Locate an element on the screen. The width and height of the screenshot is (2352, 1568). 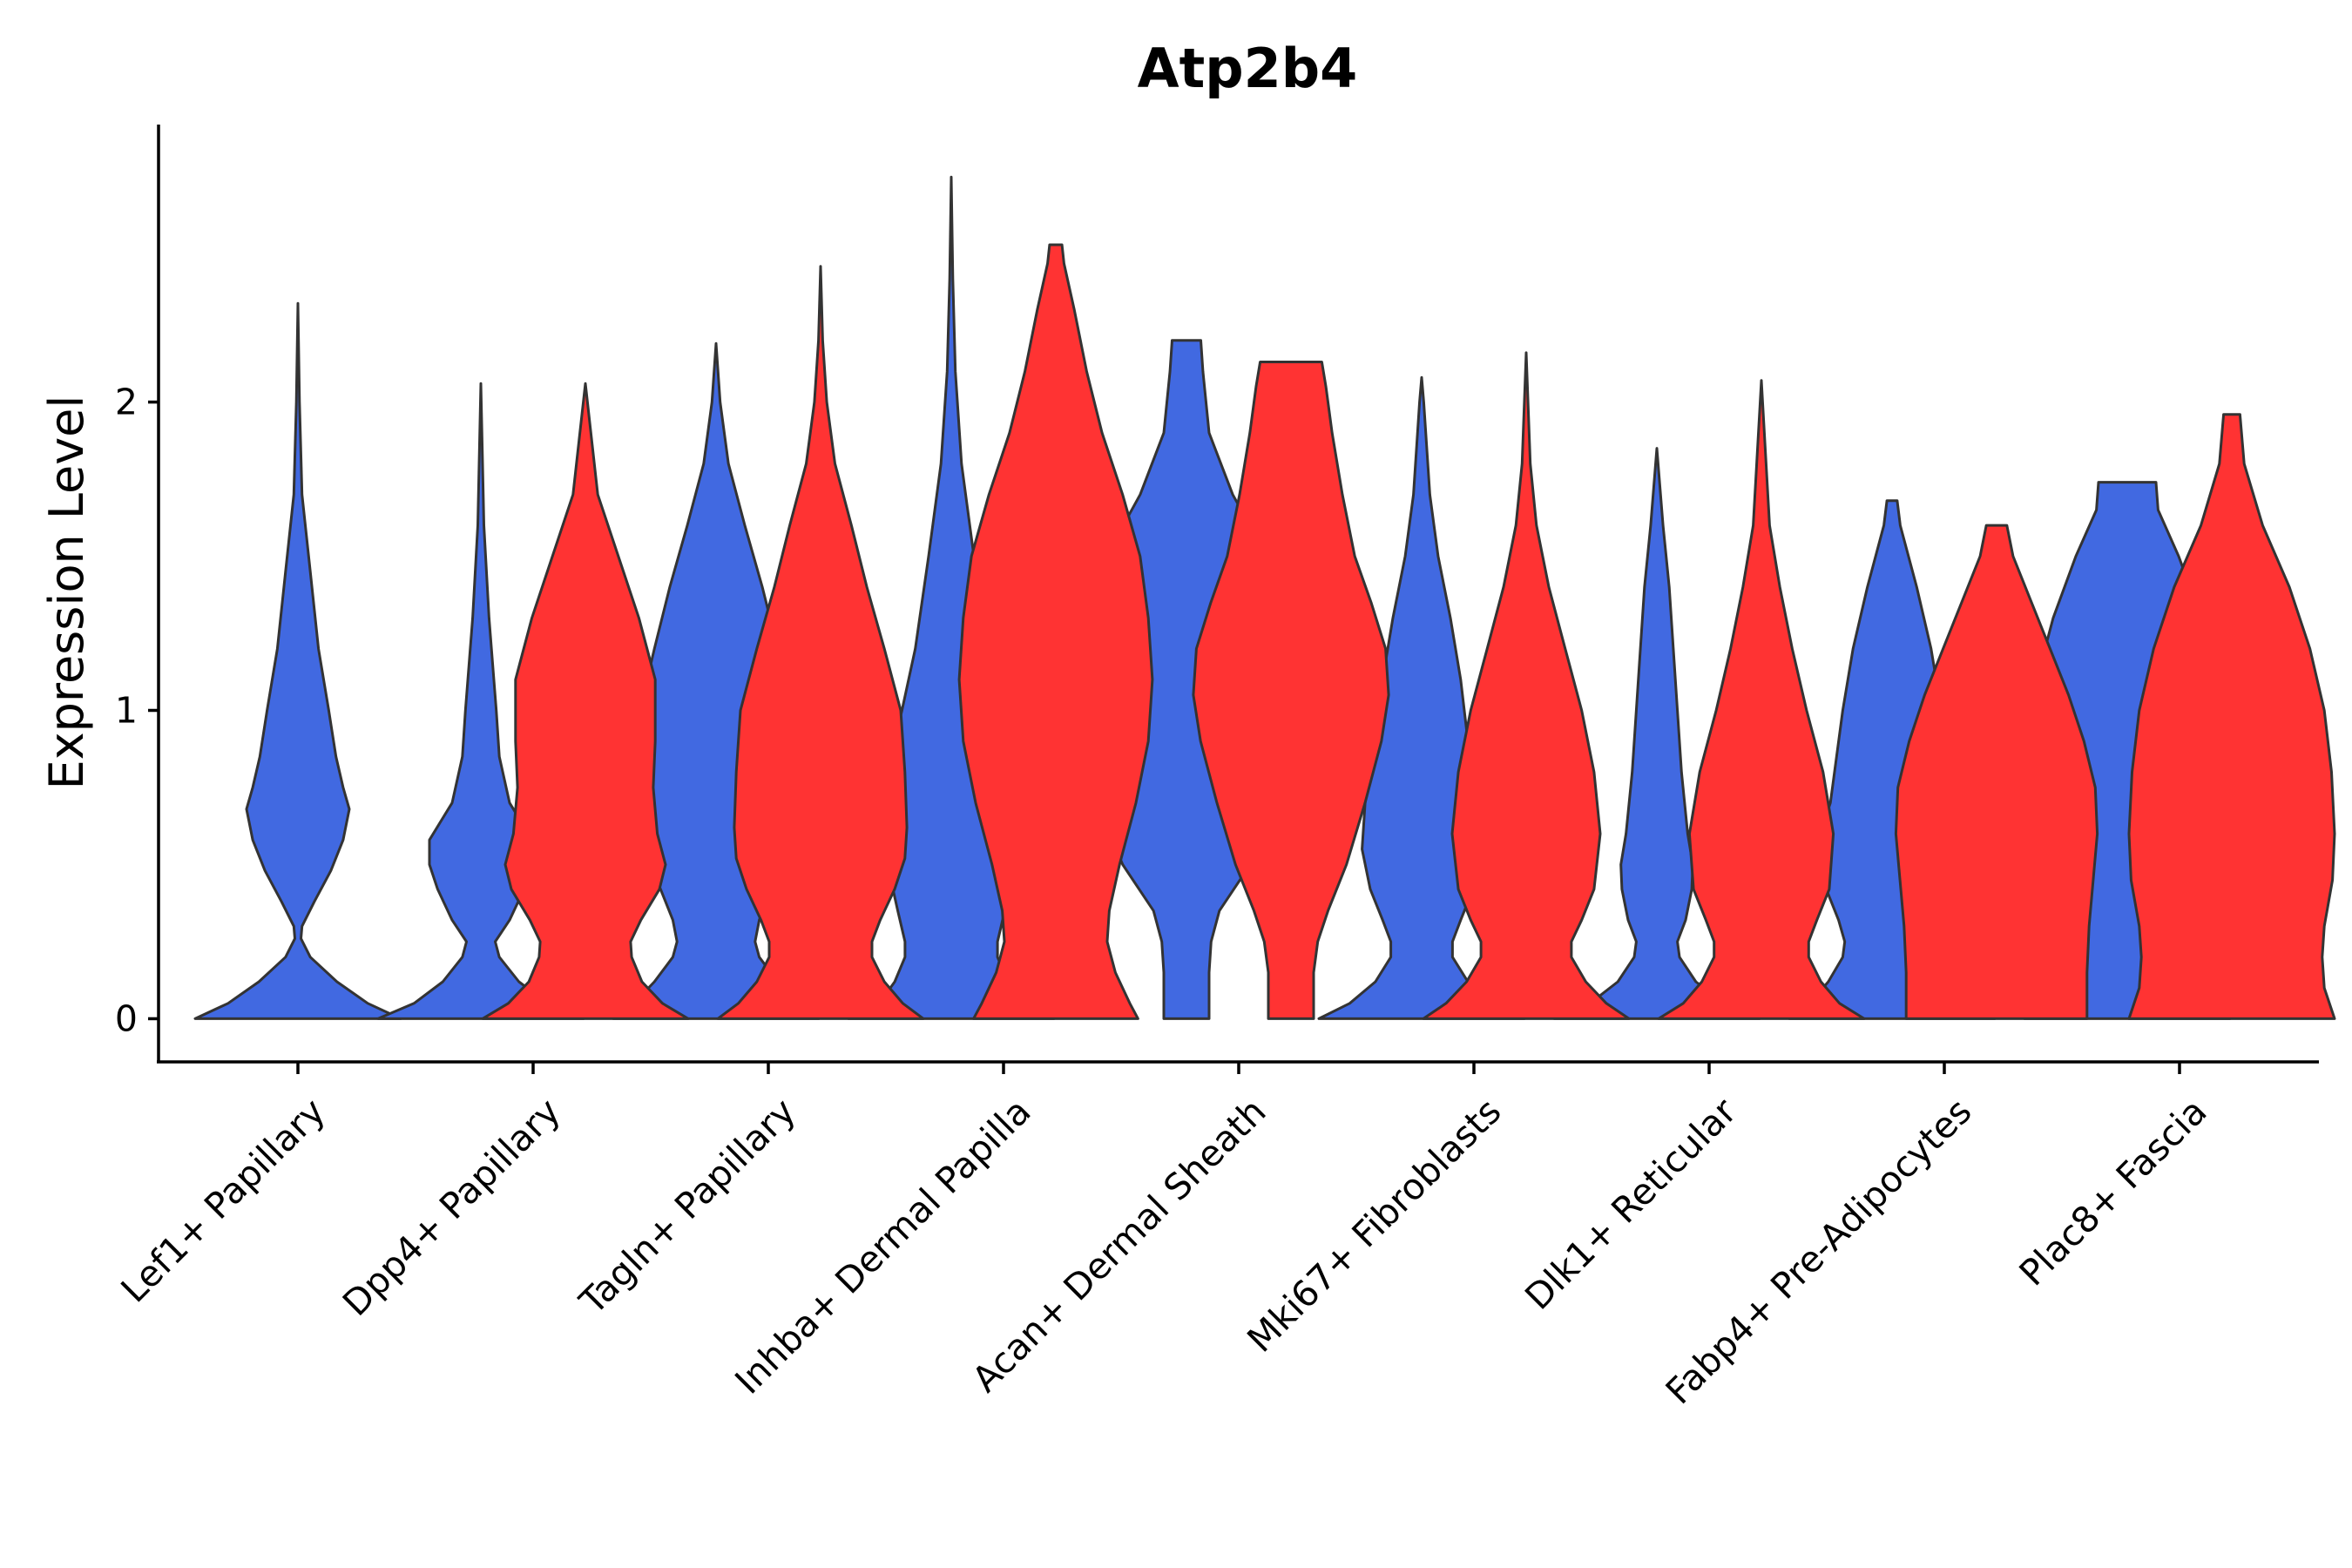
y-tick-label: 1 is located at coordinates (126, 711).